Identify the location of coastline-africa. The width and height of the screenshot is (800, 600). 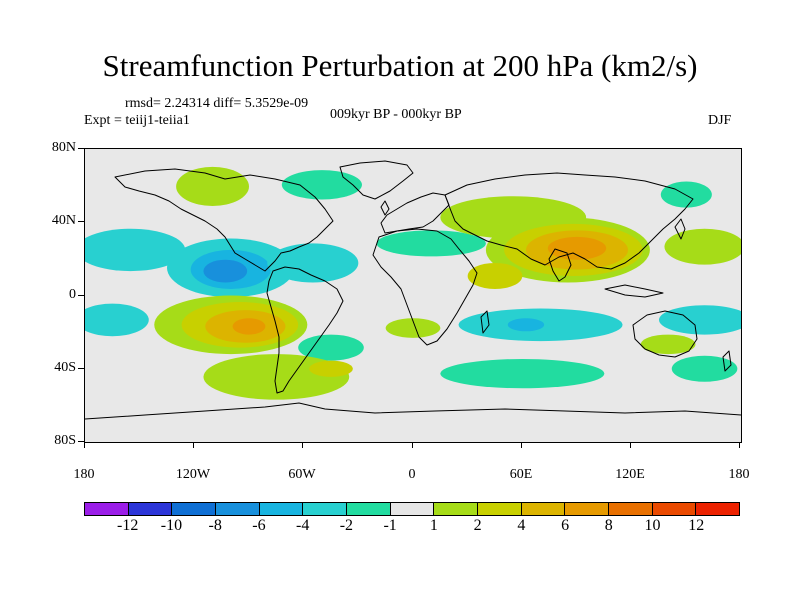
(425, 287).